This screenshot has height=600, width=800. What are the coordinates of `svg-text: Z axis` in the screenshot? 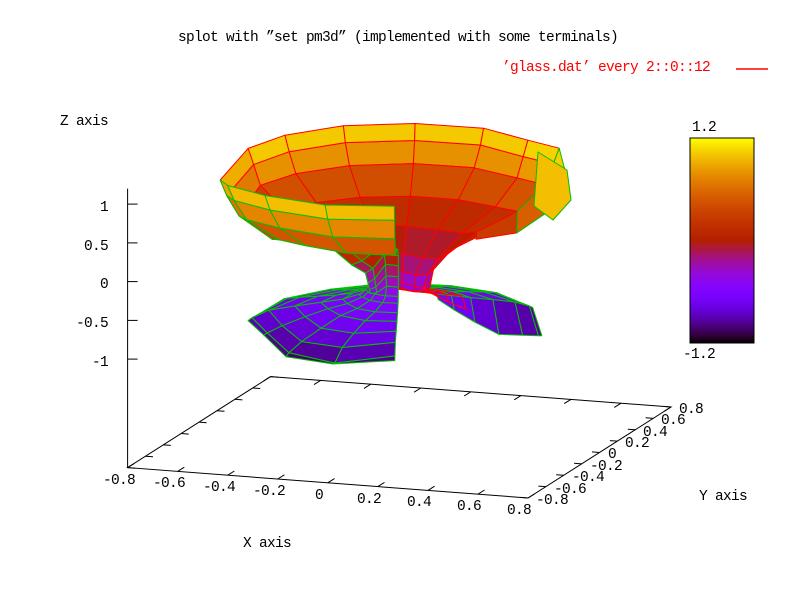 It's located at (84, 122).